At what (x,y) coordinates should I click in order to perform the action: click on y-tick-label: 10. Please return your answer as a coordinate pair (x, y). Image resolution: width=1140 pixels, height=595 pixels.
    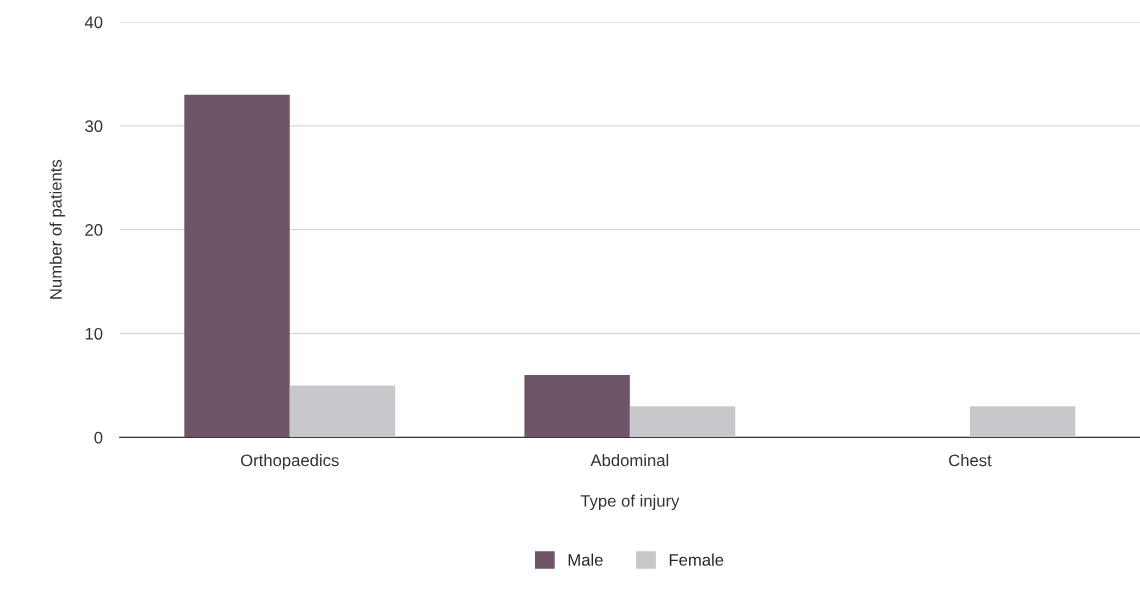
    Looking at the image, I should click on (94, 333).